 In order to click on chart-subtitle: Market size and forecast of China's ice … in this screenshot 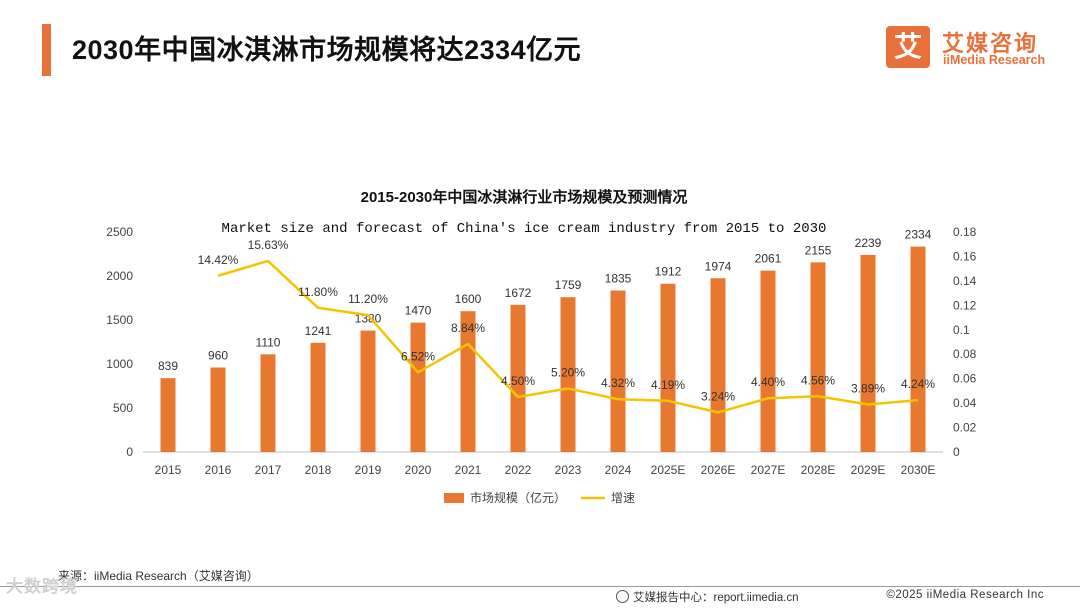, I will do `click(524, 229)`.